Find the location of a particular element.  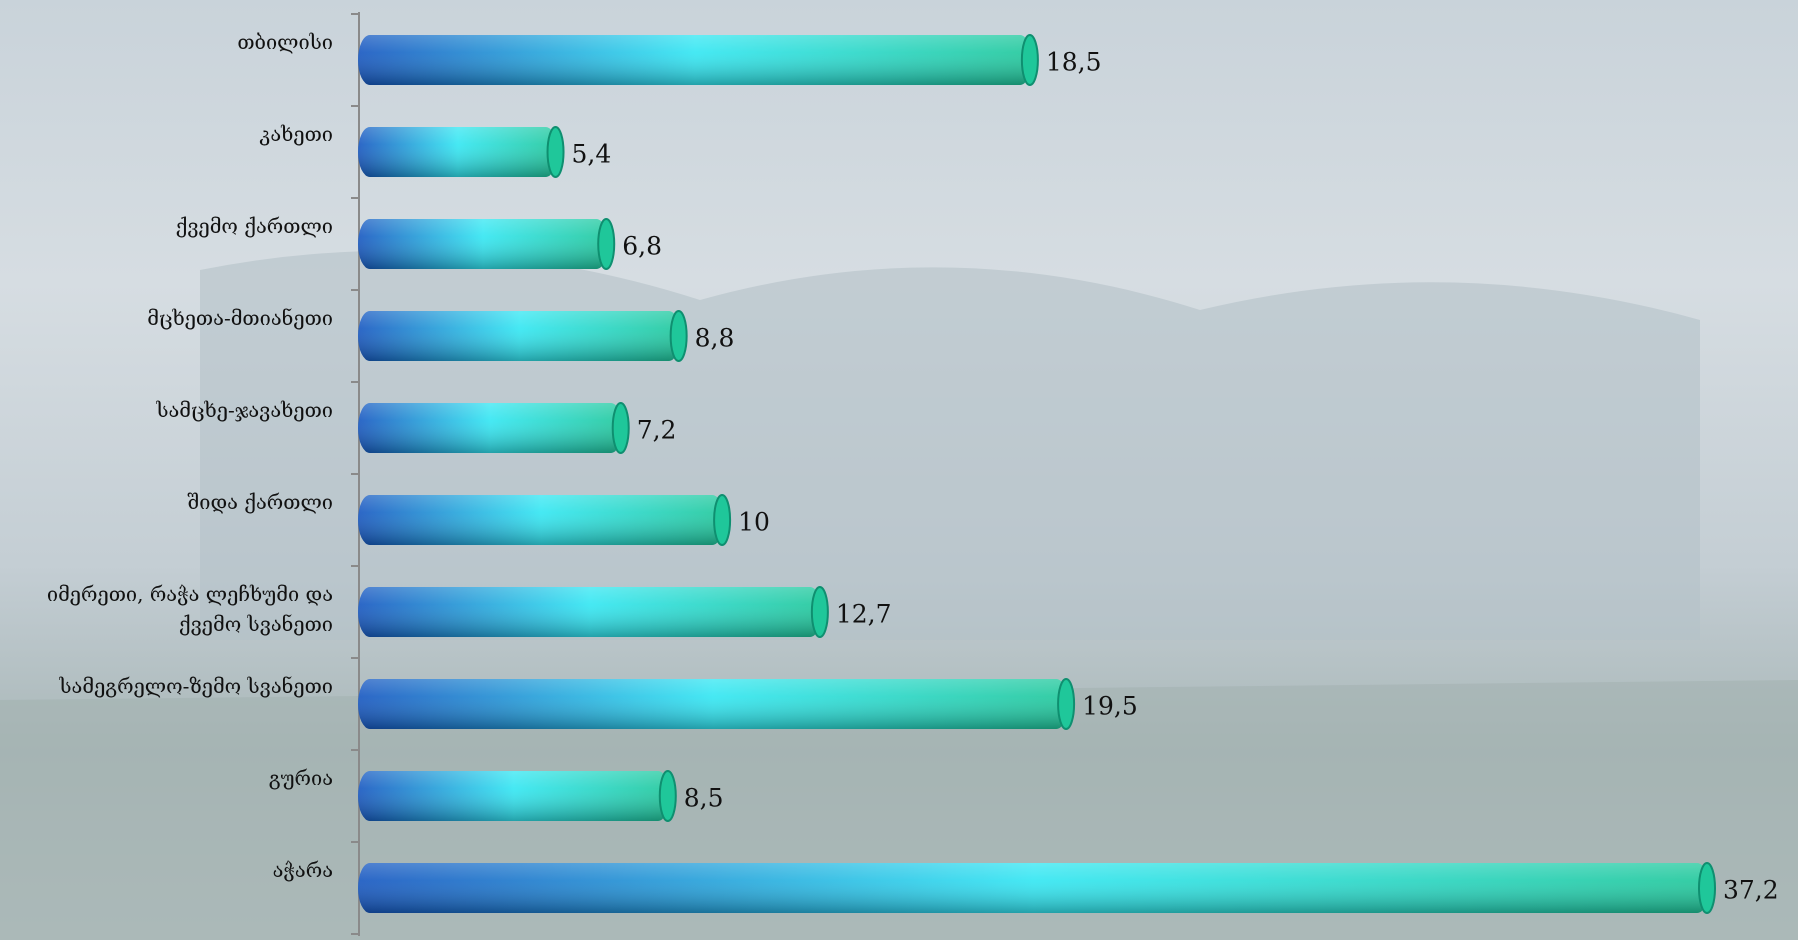

value-label: 8,8 is located at coordinates (715, 338).